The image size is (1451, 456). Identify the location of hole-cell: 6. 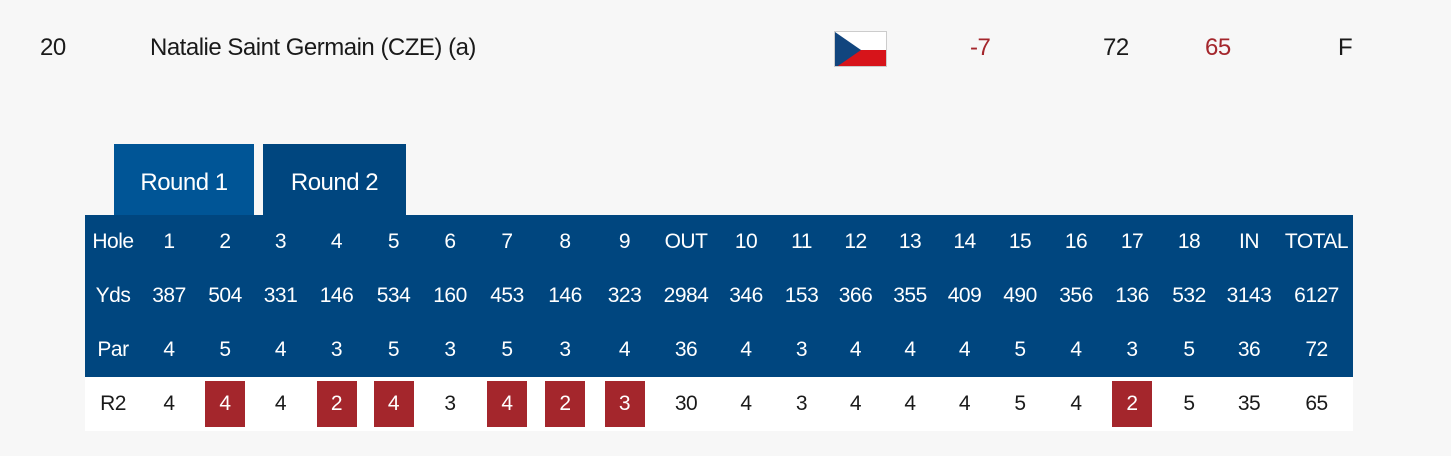
(450, 242).